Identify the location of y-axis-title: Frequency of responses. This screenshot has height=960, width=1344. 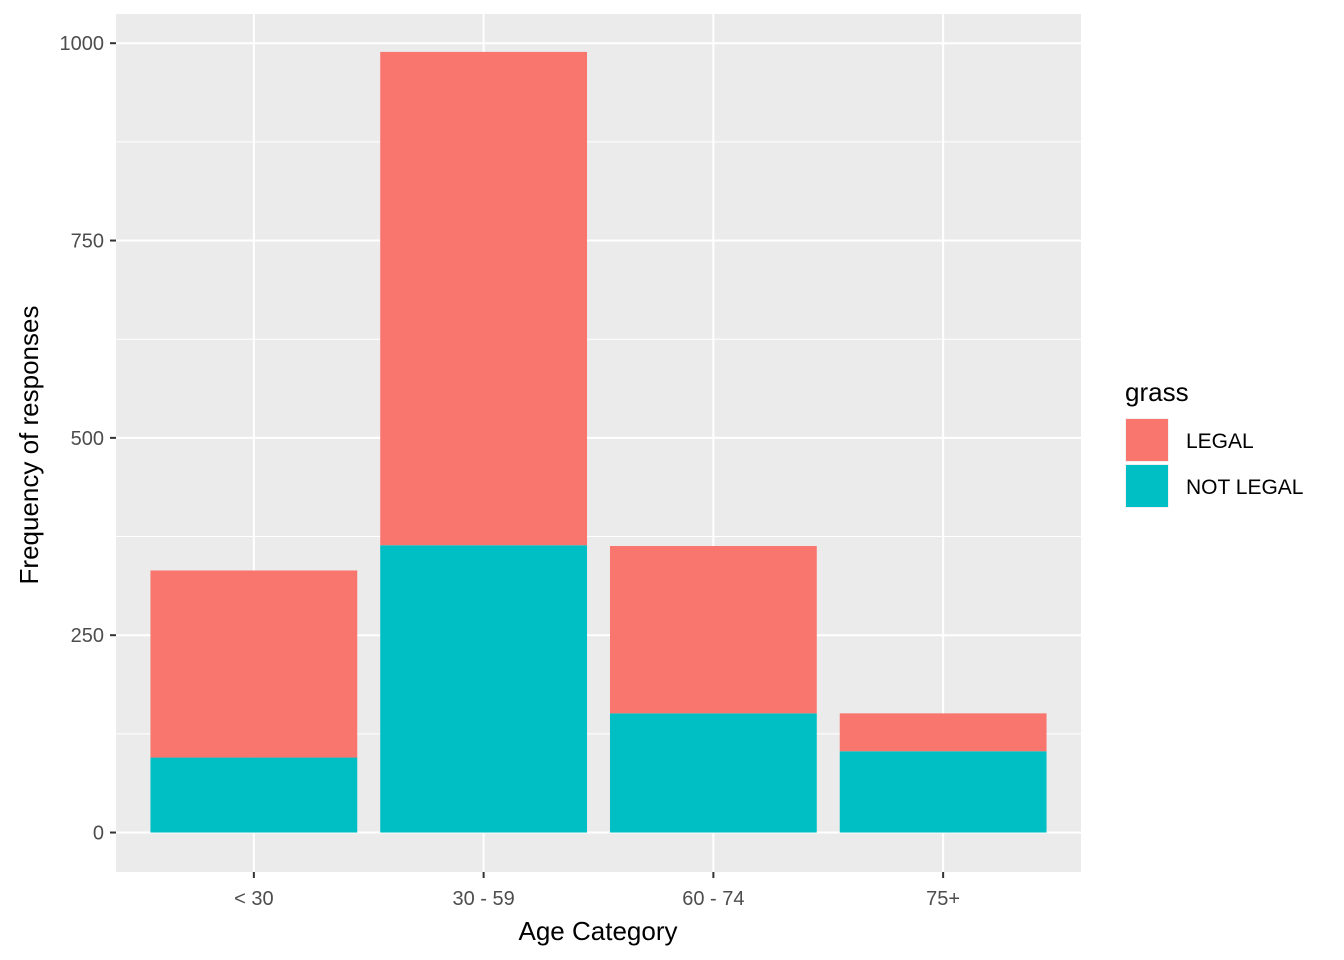
(29, 445).